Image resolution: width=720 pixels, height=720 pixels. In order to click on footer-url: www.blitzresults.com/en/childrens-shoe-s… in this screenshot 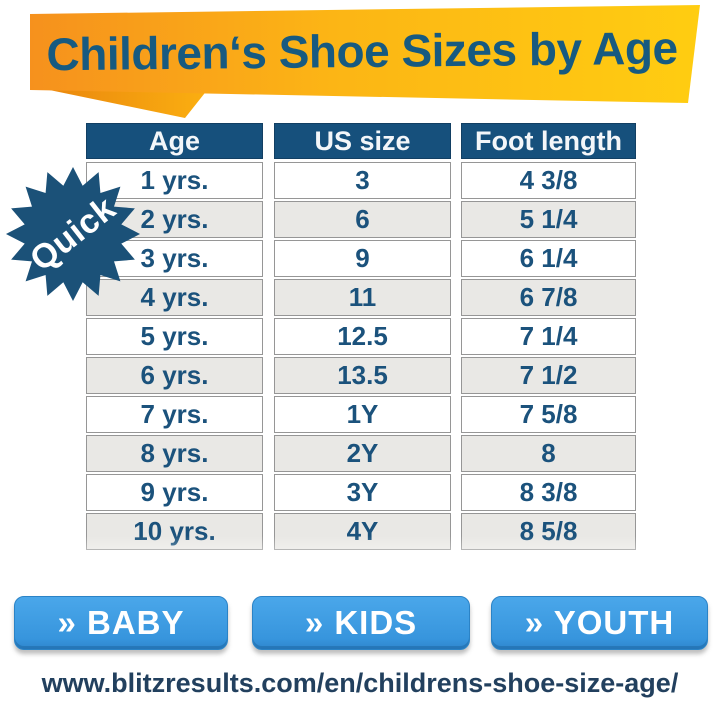, I will do `click(360, 683)`.